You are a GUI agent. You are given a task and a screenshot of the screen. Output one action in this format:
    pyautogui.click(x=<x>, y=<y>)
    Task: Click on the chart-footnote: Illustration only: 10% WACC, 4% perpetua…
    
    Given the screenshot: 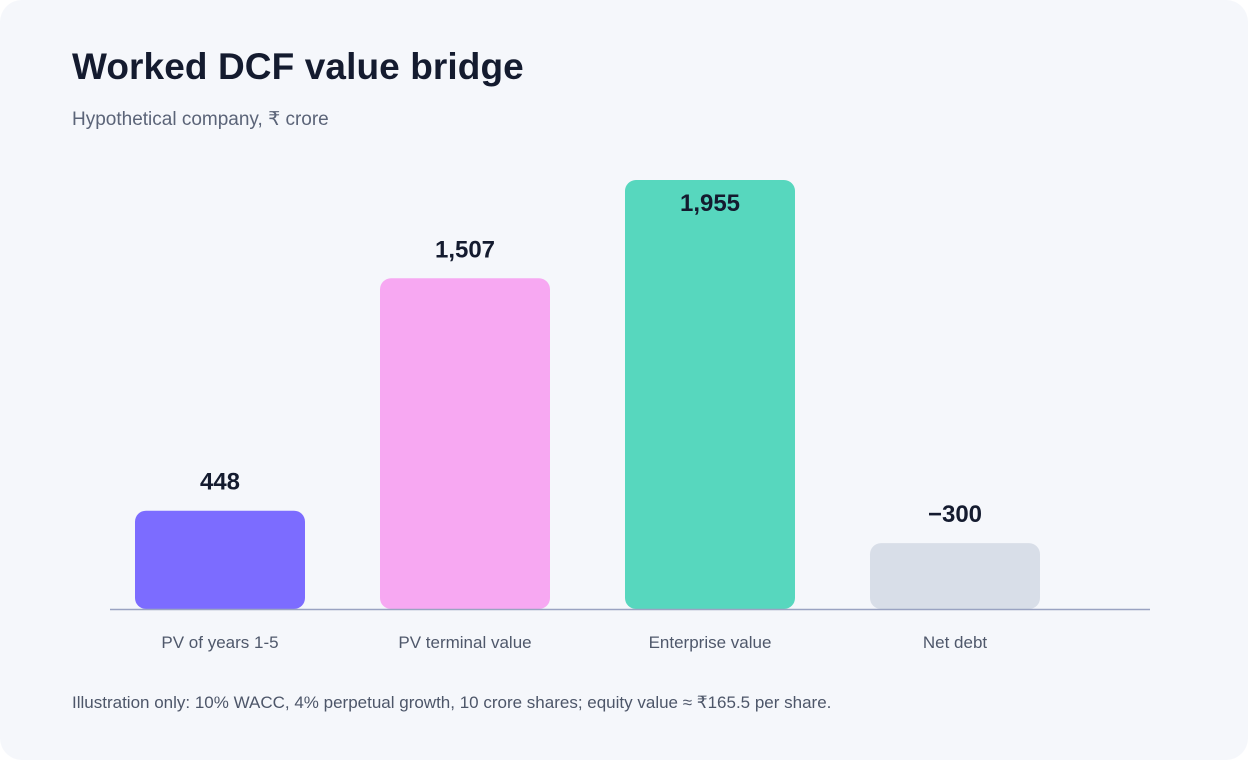 What is the action you would take?
    pyautogui.click(x=452, y=702)
    